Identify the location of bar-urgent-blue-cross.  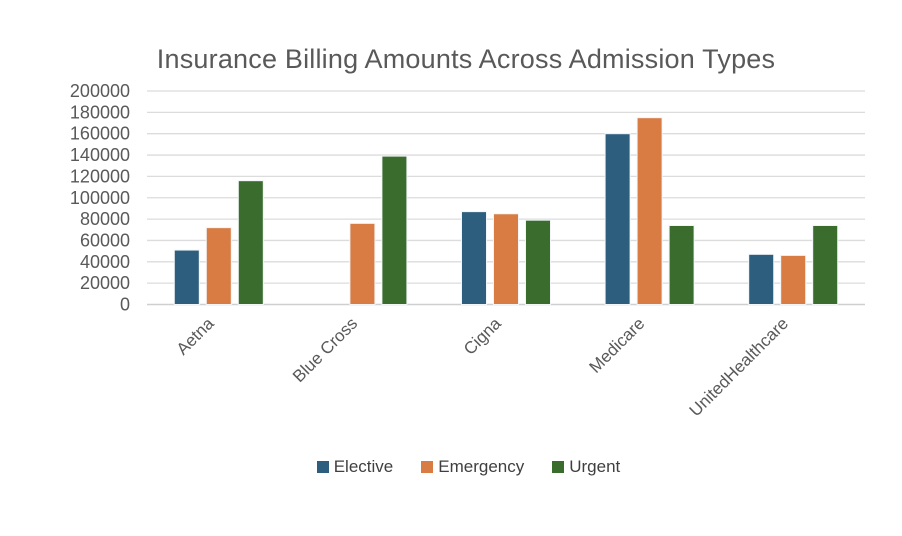
(394, 230).